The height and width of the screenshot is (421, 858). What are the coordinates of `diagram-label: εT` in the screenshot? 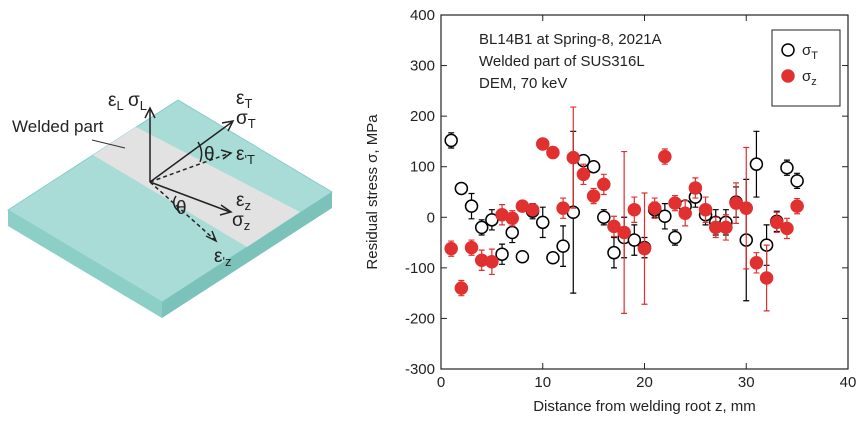 It's located at (244, 99).